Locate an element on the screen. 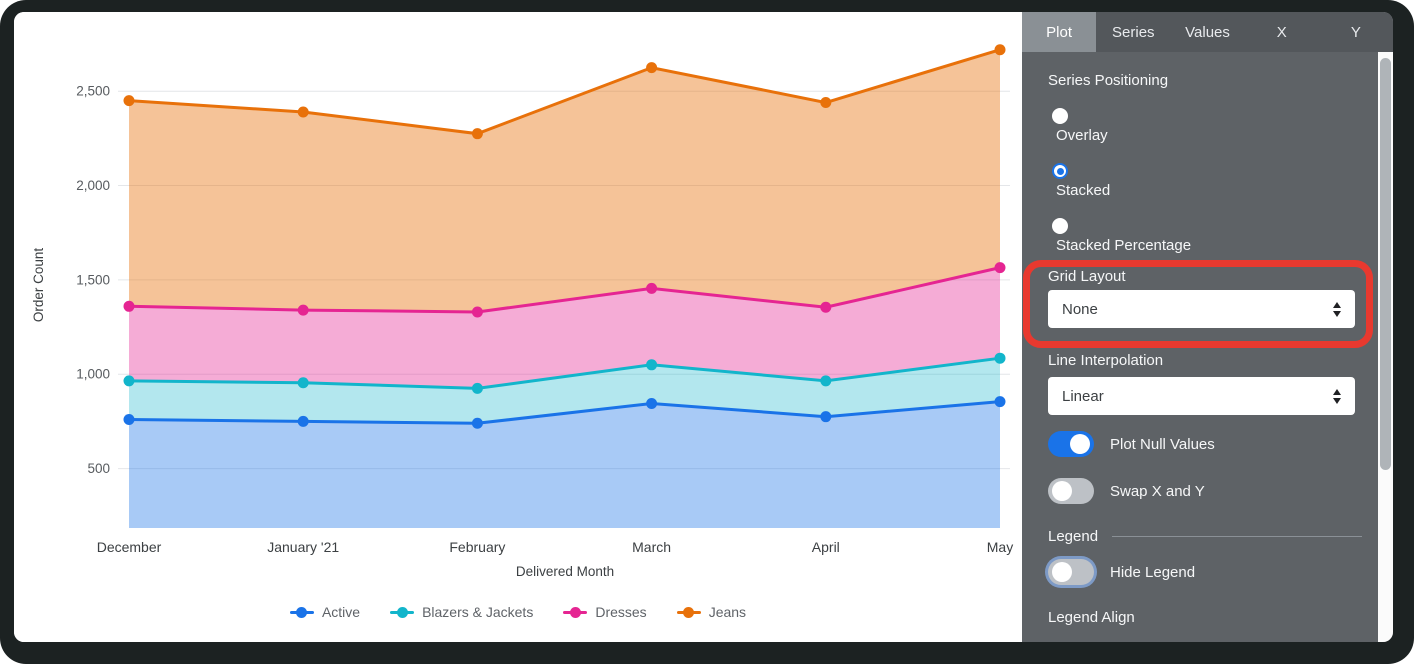  svg-text: December is located at coordinates (129, 547).